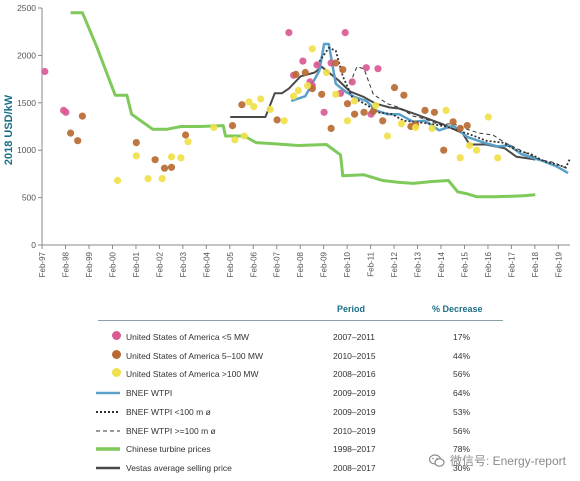  What do you see at coordinates (290, 394) in the screenshot?
I see `legend-row: BNEF WTPI 2009–2019 64%` at bounding box center [290, 394].